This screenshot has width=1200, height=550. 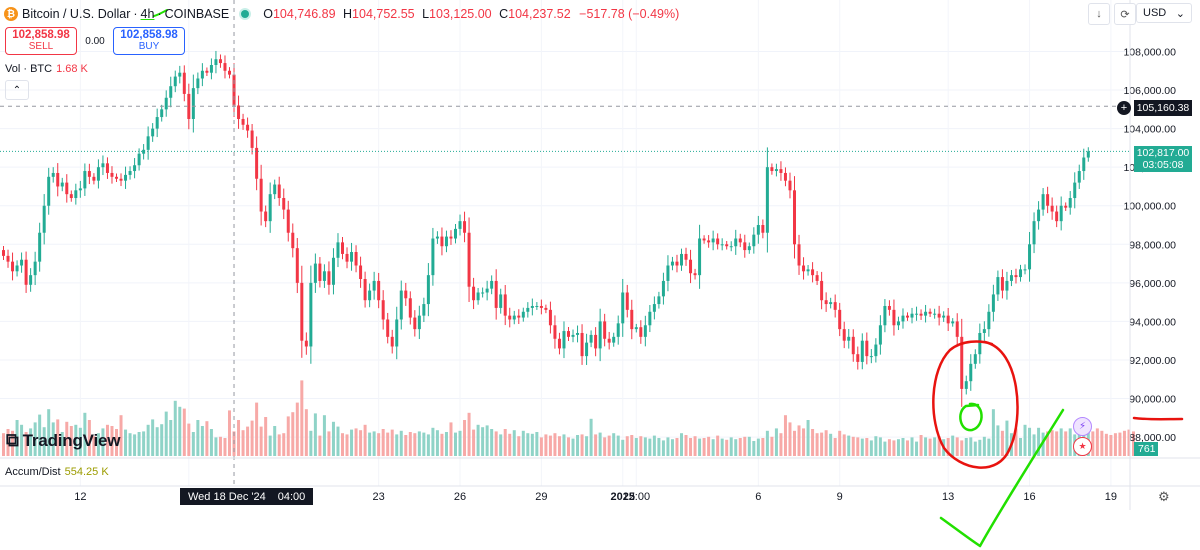 I want to click on x-tick-label: 6, so click(x=758, y=497).